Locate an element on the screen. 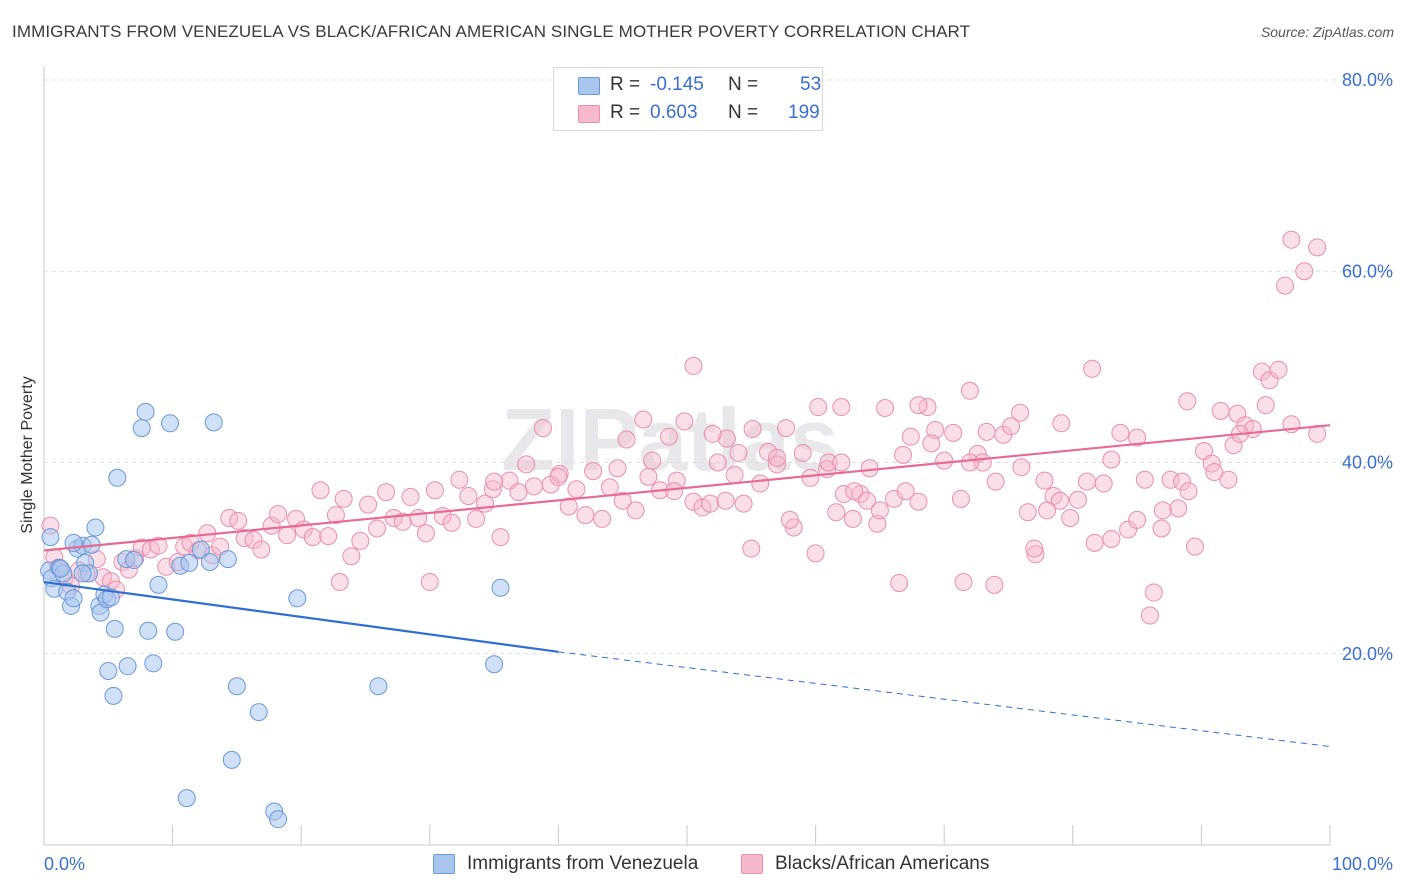 The height and width of the screenshot is (892, 1406). r-value-blacks: 0.603 is located at coordinates (674, 112).